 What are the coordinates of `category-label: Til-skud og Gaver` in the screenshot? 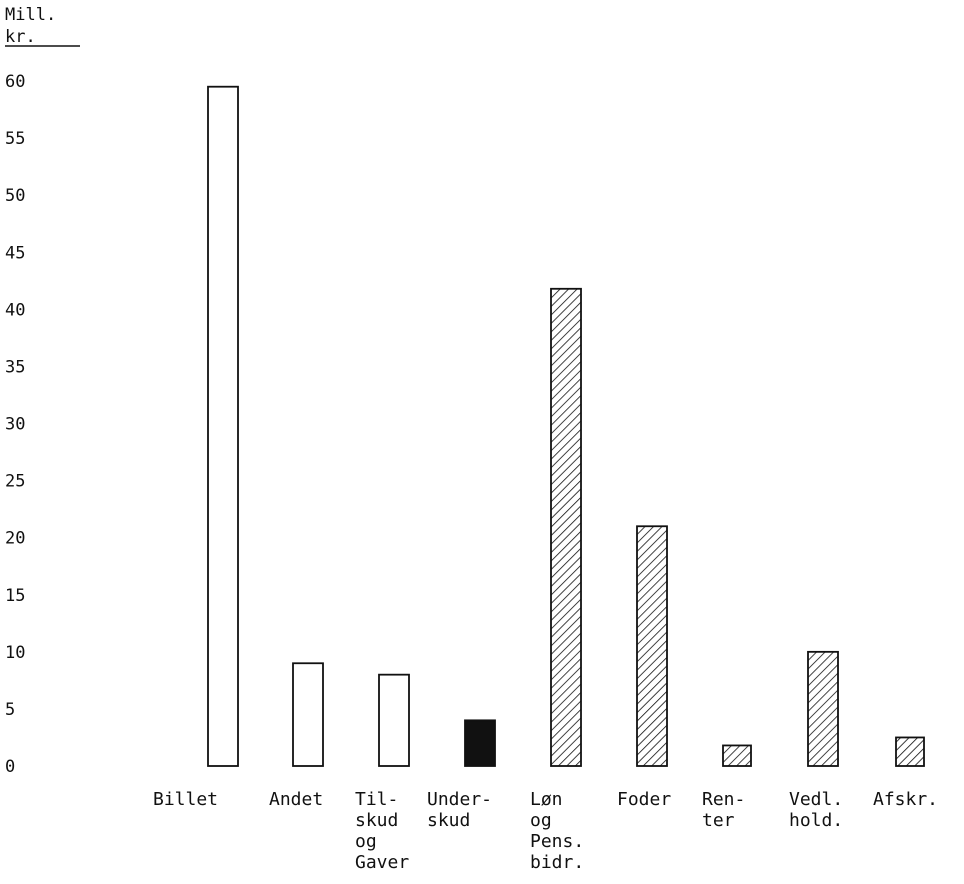 It's located at (382, 831).